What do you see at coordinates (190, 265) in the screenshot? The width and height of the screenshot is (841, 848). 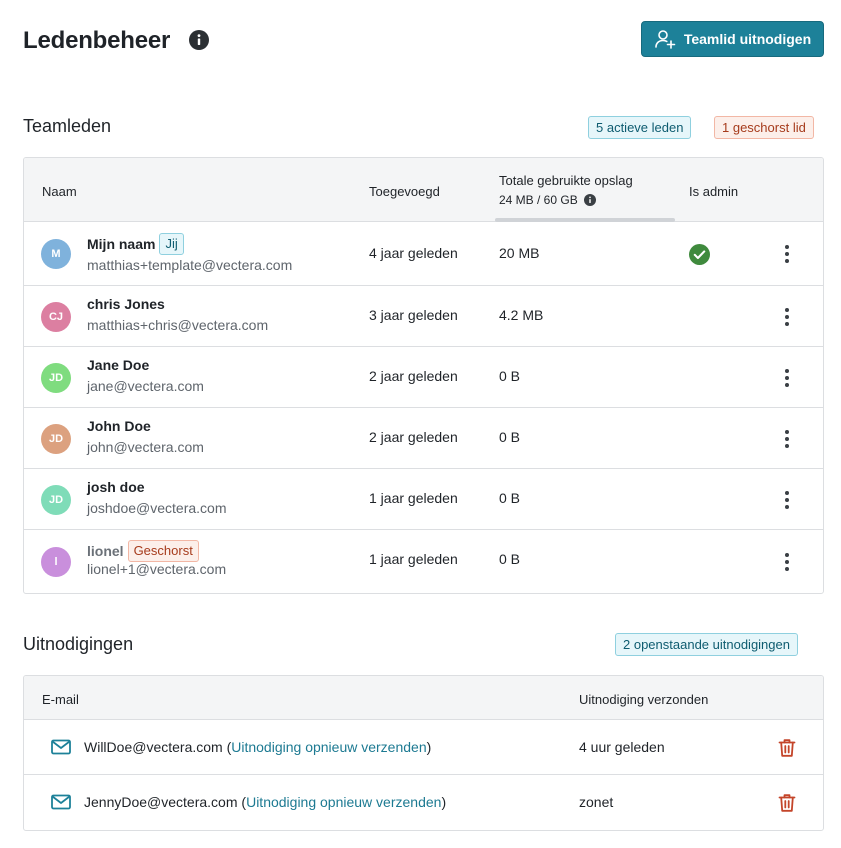 I see `member-email: matthias+template@vectera.com` at bounding box center [190, 265].